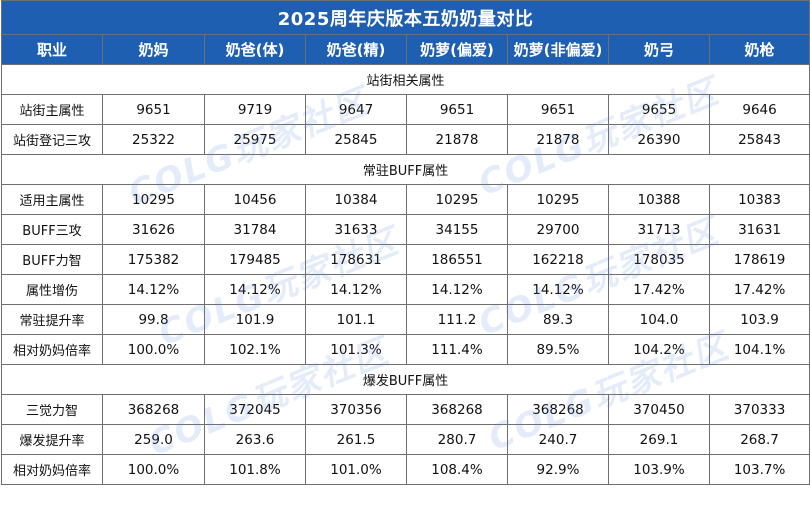 Image resolution: width=810 pixels, height=514 pixels. I want to click on table-cell: 104.0, so click(659, 319).